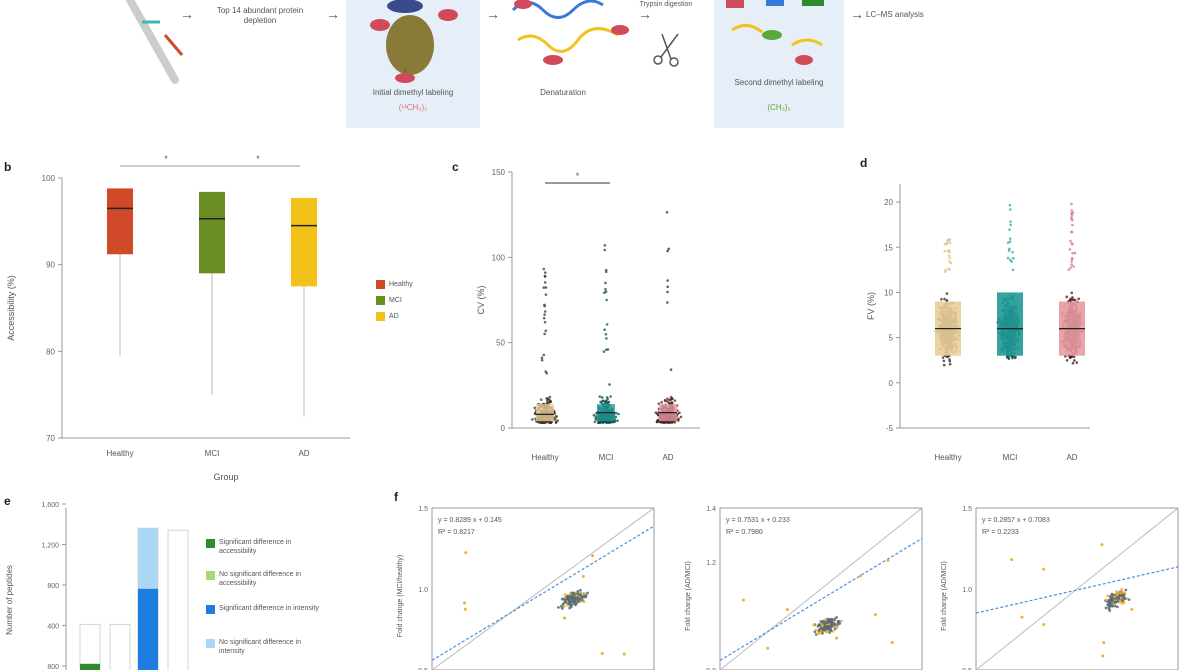  I want to click on y-axis-label: Fold change (MCI/healthy), so click(400, 596).